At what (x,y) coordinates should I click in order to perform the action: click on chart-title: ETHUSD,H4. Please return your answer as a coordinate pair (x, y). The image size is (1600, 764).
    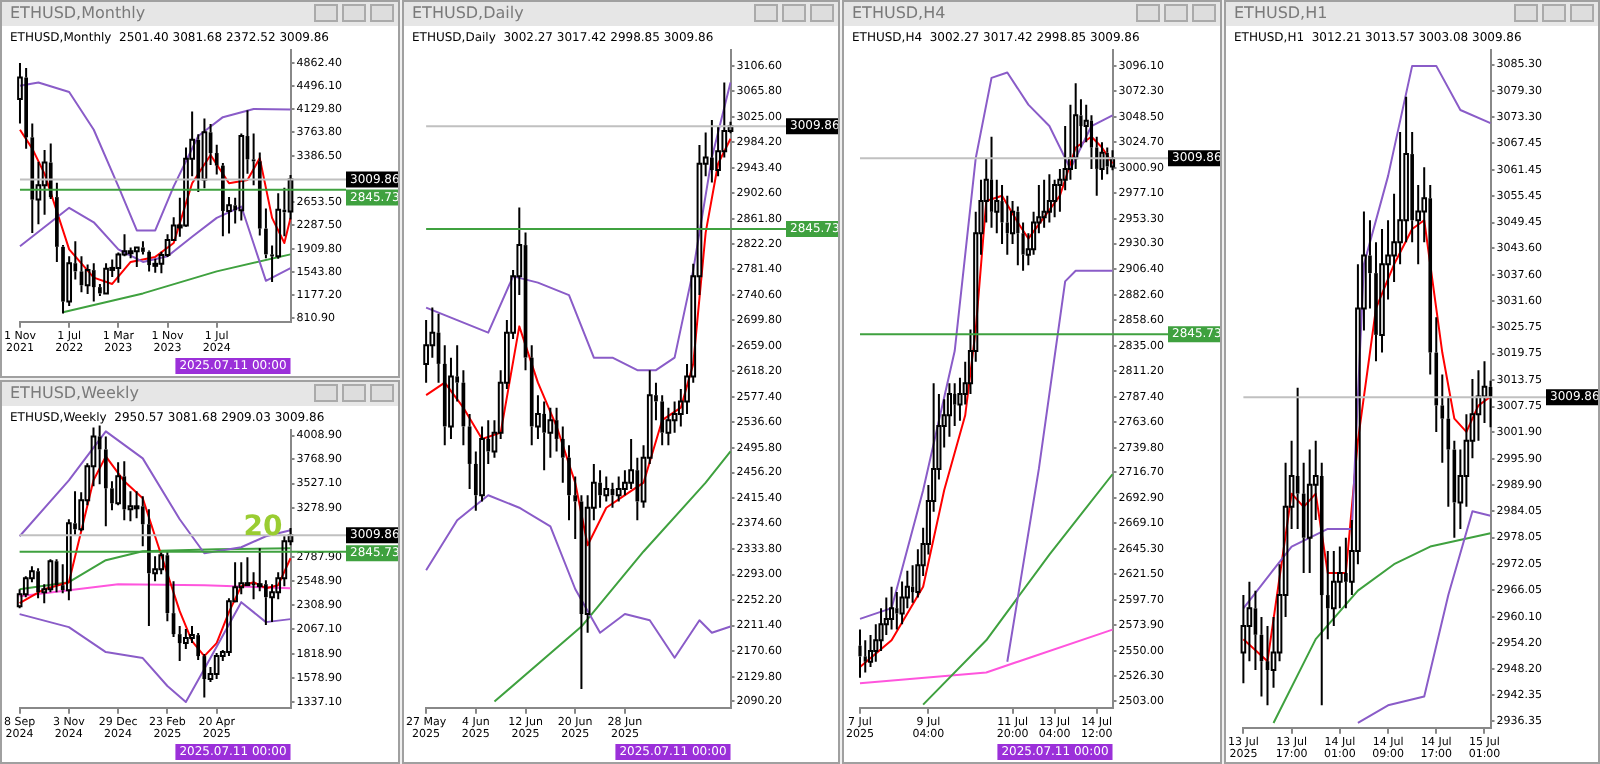
    Looking at the image, I should click on (899, 13).